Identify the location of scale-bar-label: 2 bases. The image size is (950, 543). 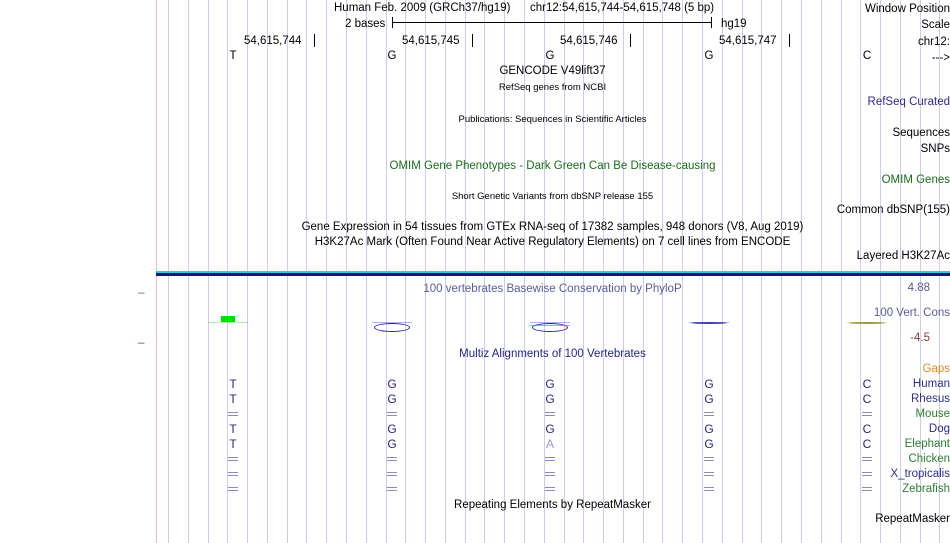
(365, 24).